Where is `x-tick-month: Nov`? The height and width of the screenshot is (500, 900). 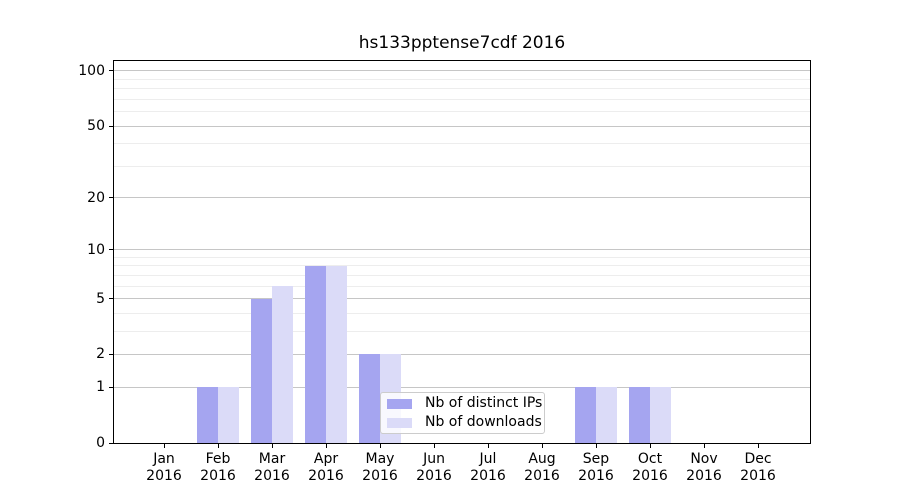
x-tick-month: Nov is located at coordinates (704, 459).